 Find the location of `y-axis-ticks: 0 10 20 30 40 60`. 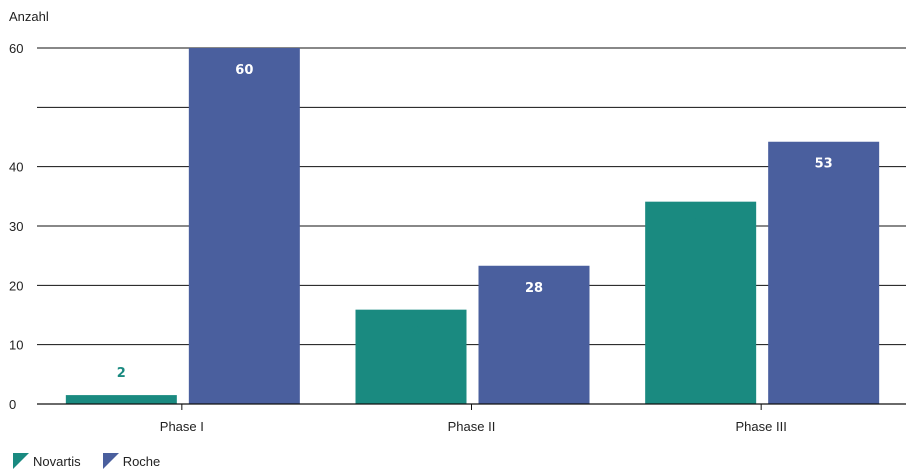

y-axis-ticks: 0 10 20 30 40 60 is located at coordinates (16, 226).